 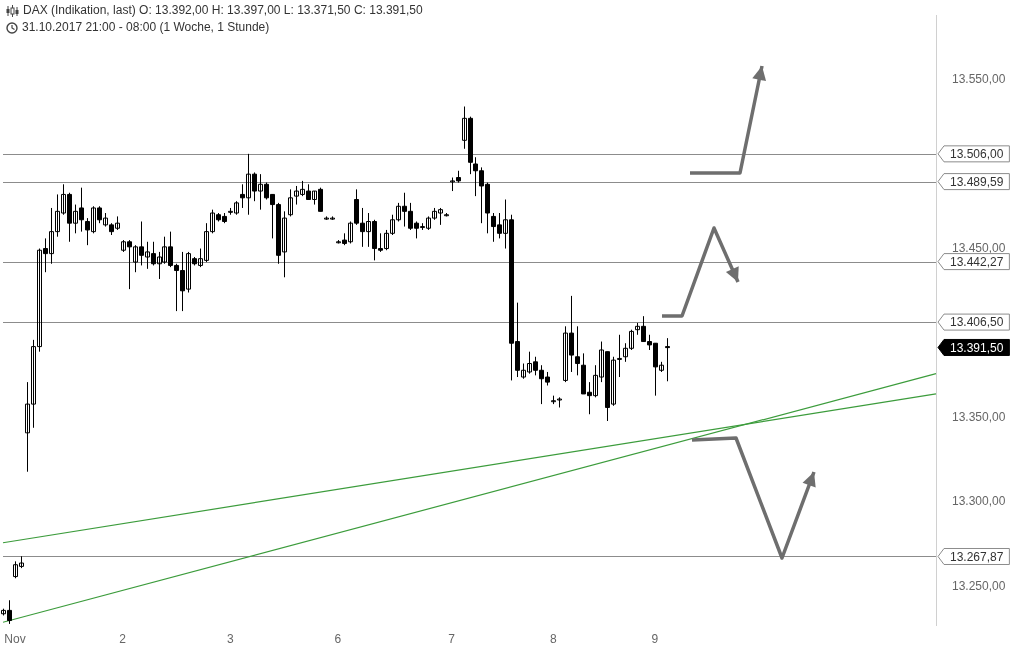 What do you see at coordinates (979, 78) in the screenshot?
I see `y-tick-label: 13.550,00` at bounding box center [979, 78].